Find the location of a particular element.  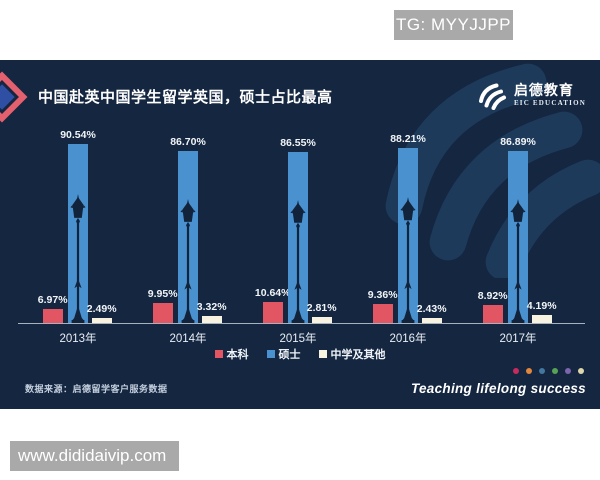

bar-series2-cat0 is located at coordinates (101, 320).